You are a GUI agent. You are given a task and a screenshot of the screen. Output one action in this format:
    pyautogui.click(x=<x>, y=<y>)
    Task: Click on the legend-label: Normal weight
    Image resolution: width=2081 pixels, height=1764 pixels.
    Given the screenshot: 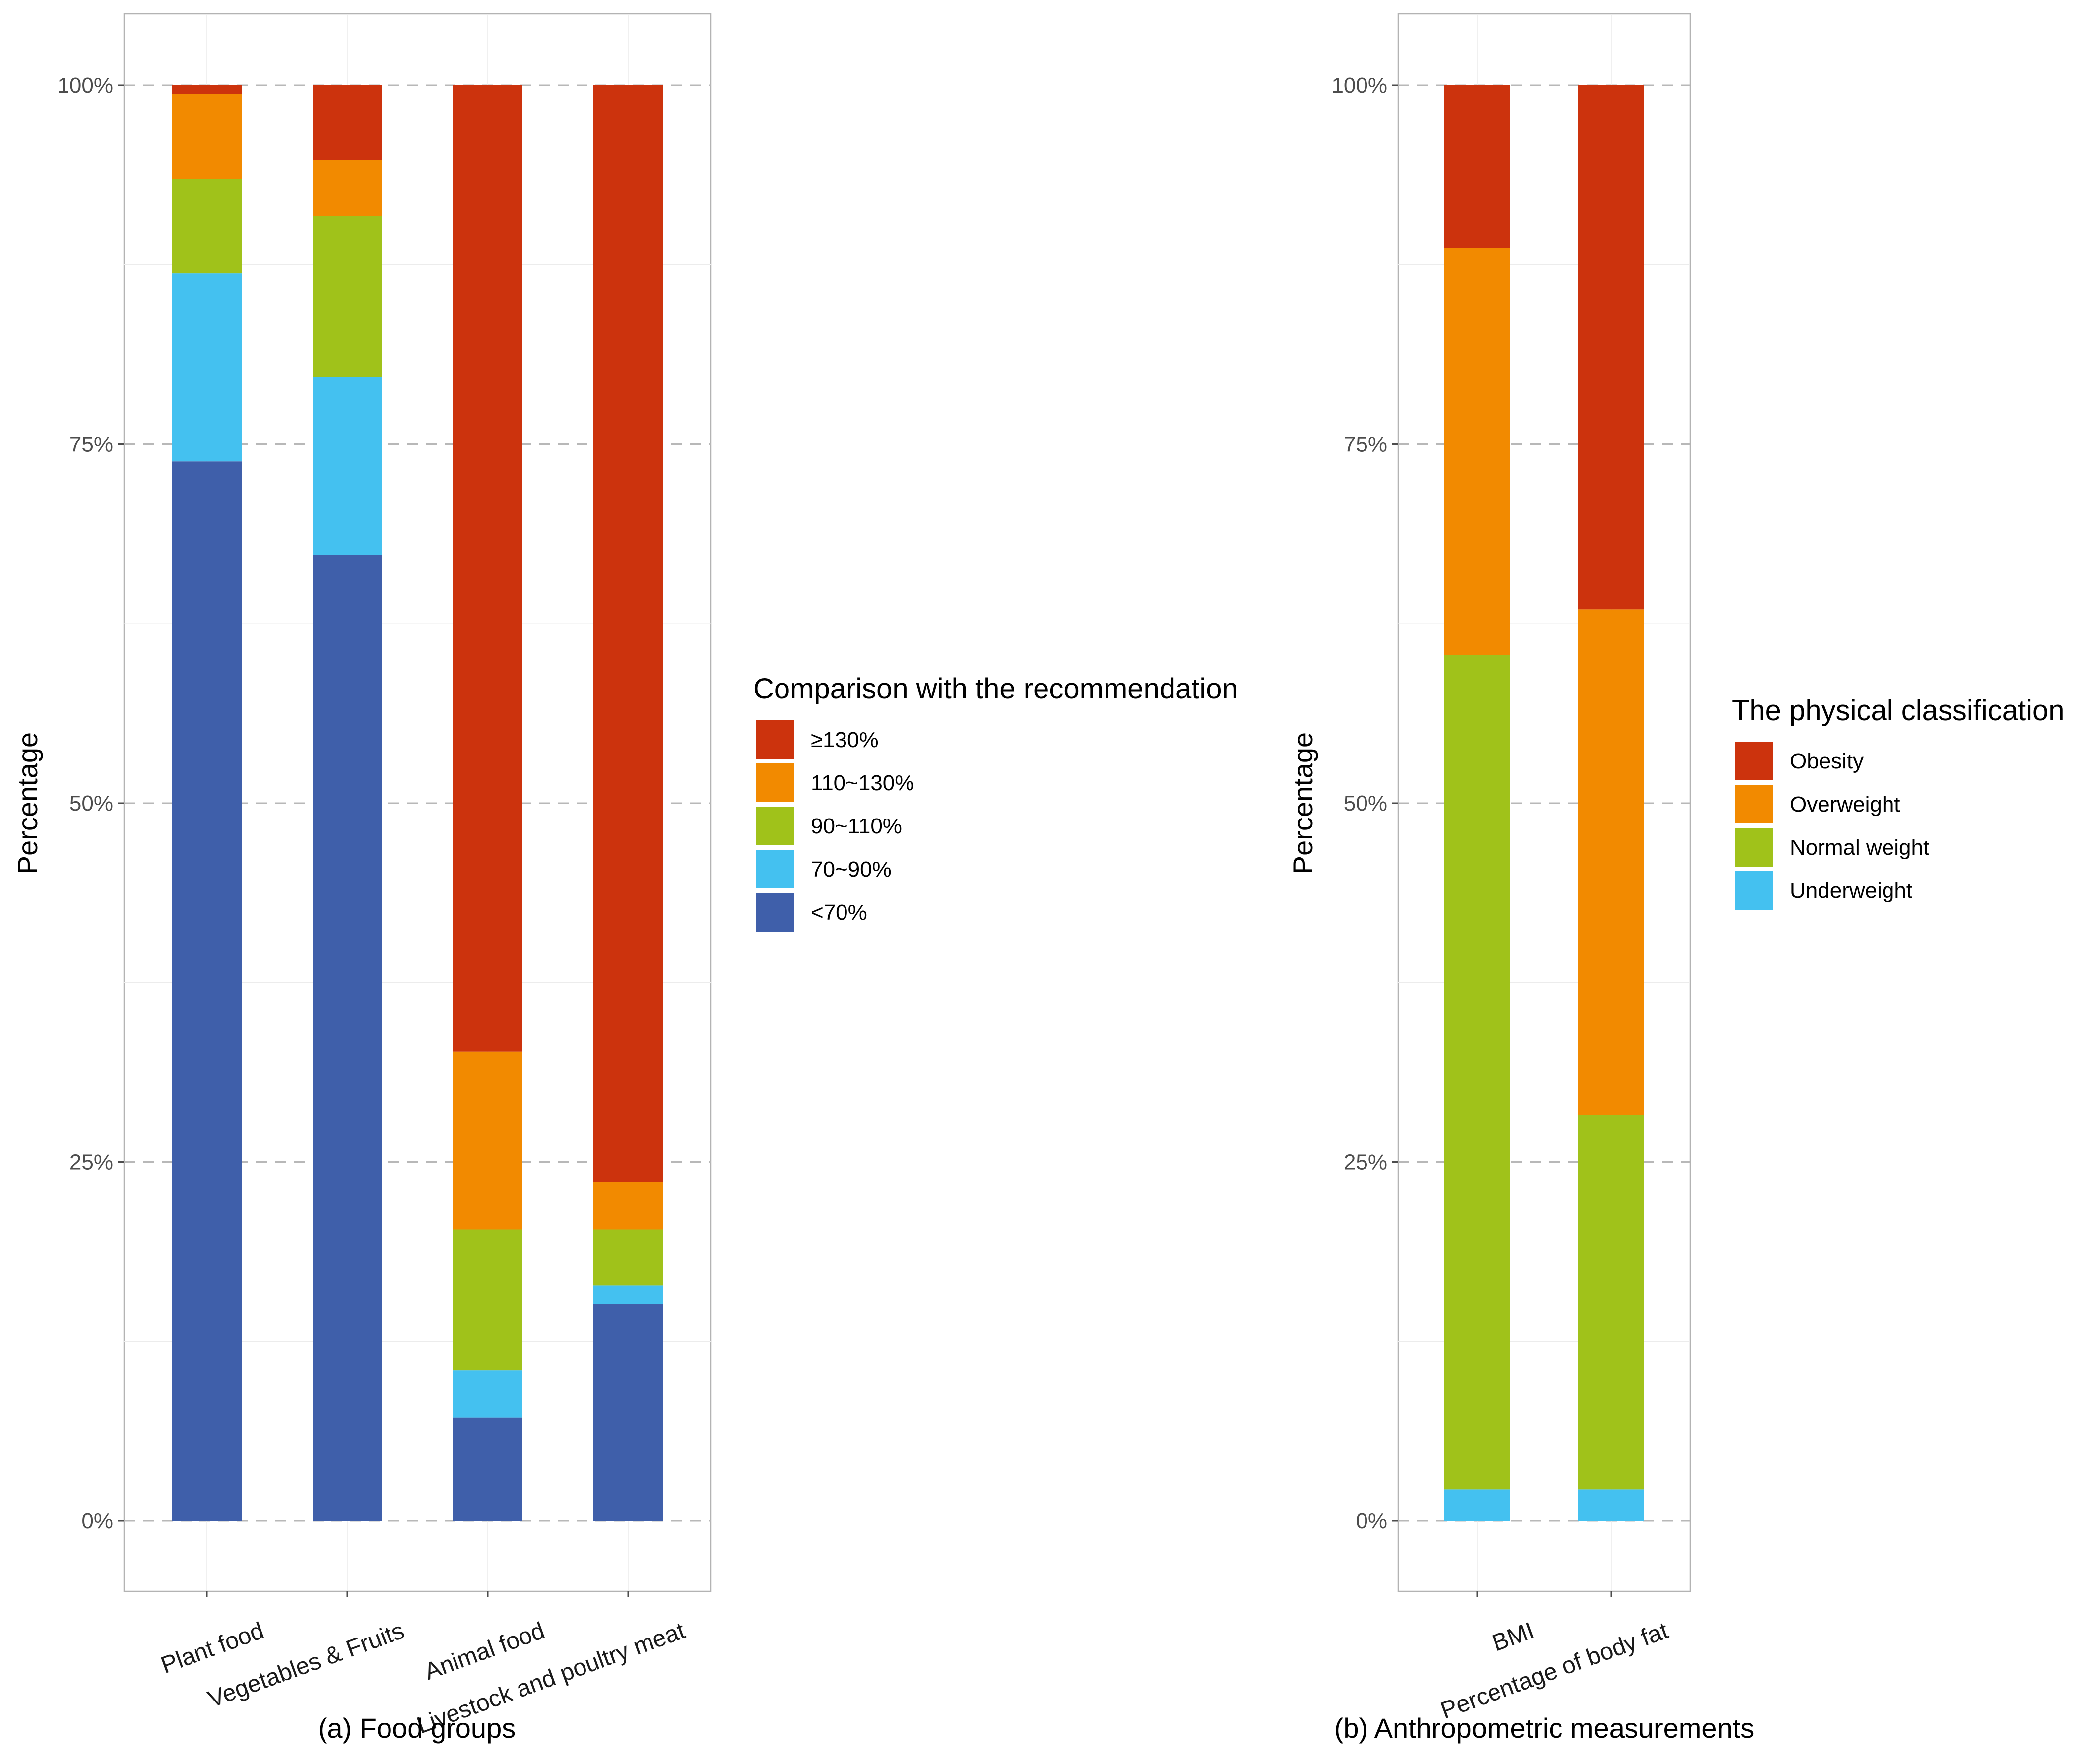 What is the action you would take?
    pyautogui.click(x=1859, y=847)
    